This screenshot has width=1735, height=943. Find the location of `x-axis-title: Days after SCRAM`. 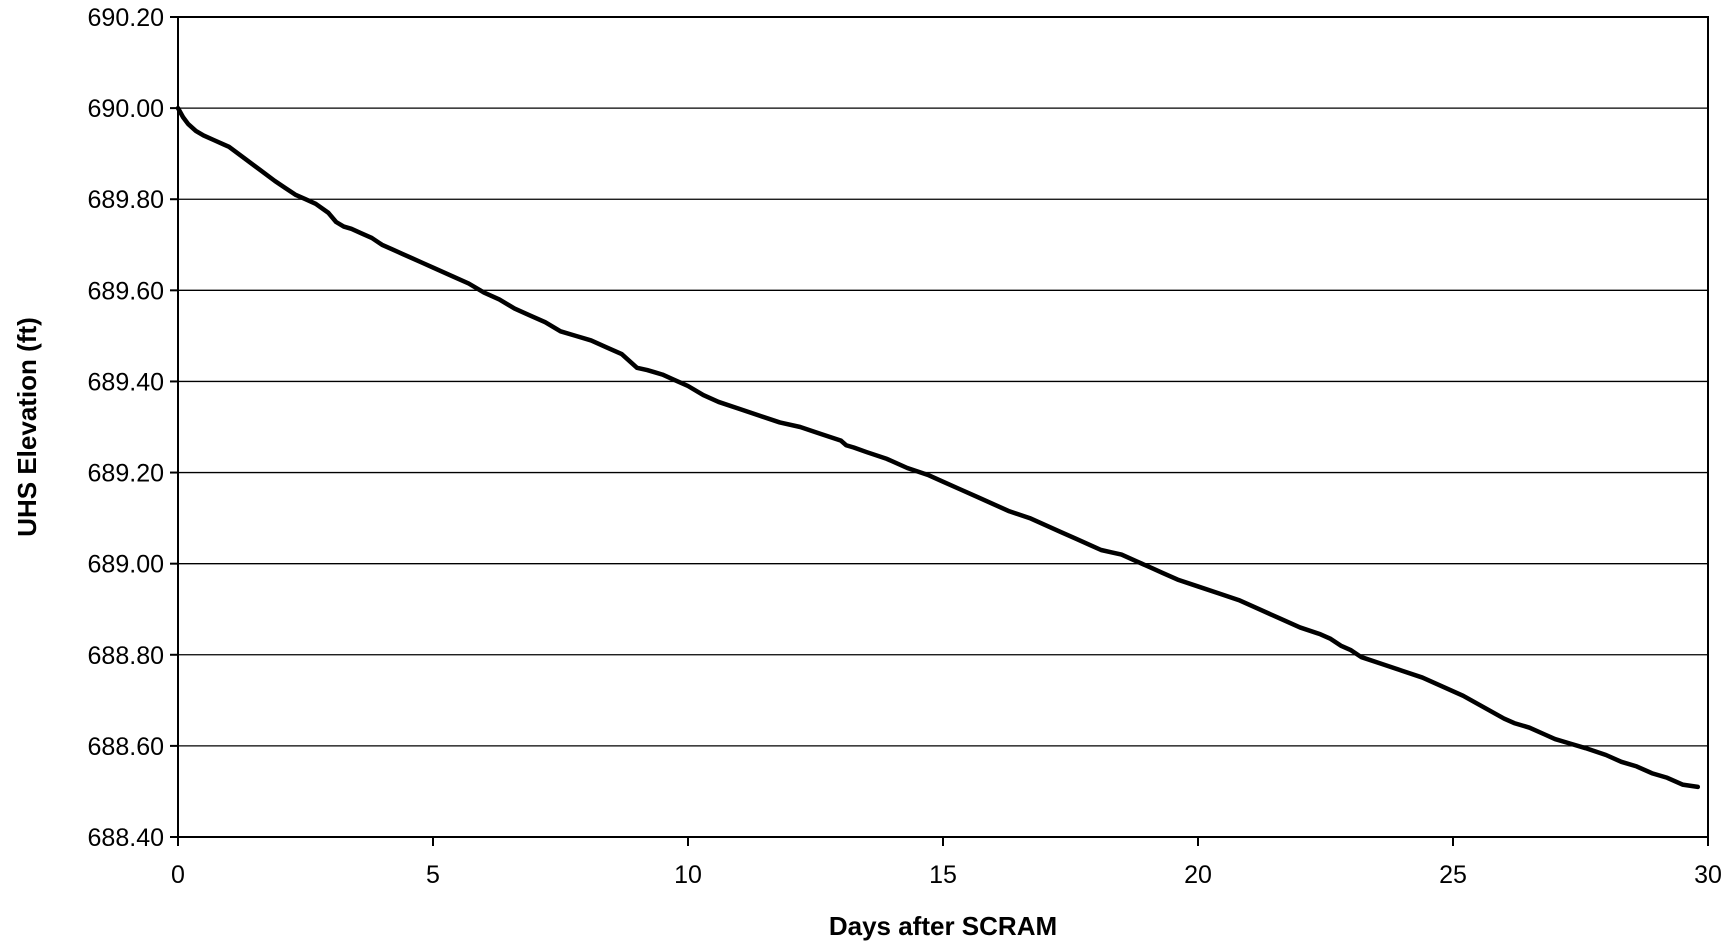

x-axis-title: Days after SCRAM is located at coordinates (943, 926).